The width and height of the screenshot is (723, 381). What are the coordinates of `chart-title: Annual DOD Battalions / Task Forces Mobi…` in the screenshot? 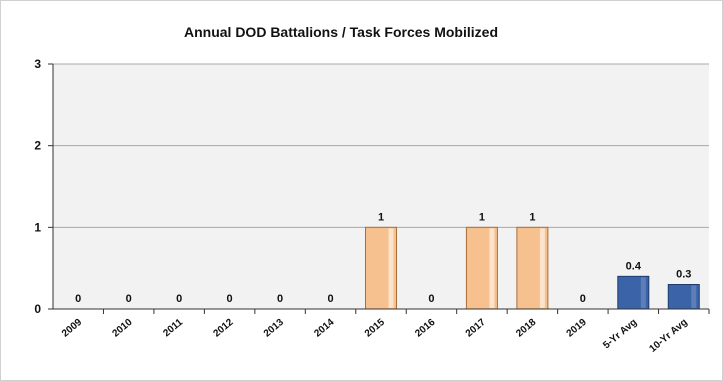 It's located at (341, 32).